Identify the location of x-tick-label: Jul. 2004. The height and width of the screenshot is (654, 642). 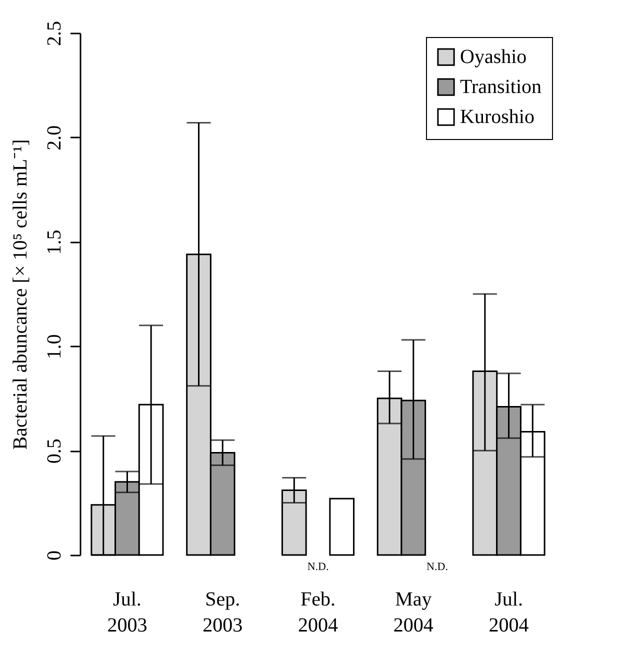
(508, 612).